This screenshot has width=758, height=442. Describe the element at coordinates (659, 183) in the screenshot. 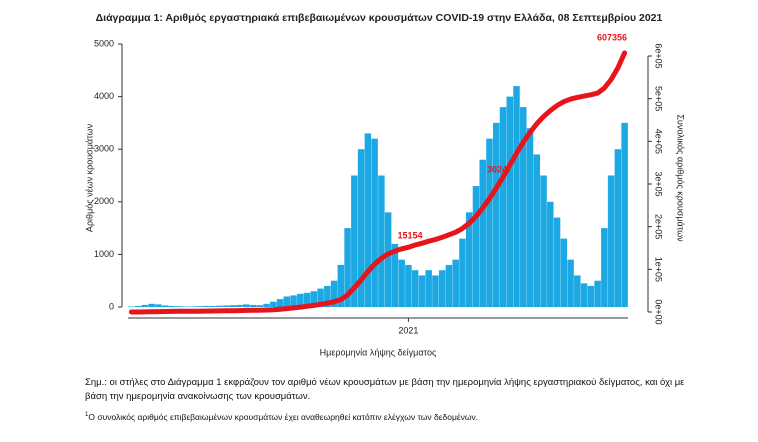

I see `y2-tick-label: 3e+05` at that location.